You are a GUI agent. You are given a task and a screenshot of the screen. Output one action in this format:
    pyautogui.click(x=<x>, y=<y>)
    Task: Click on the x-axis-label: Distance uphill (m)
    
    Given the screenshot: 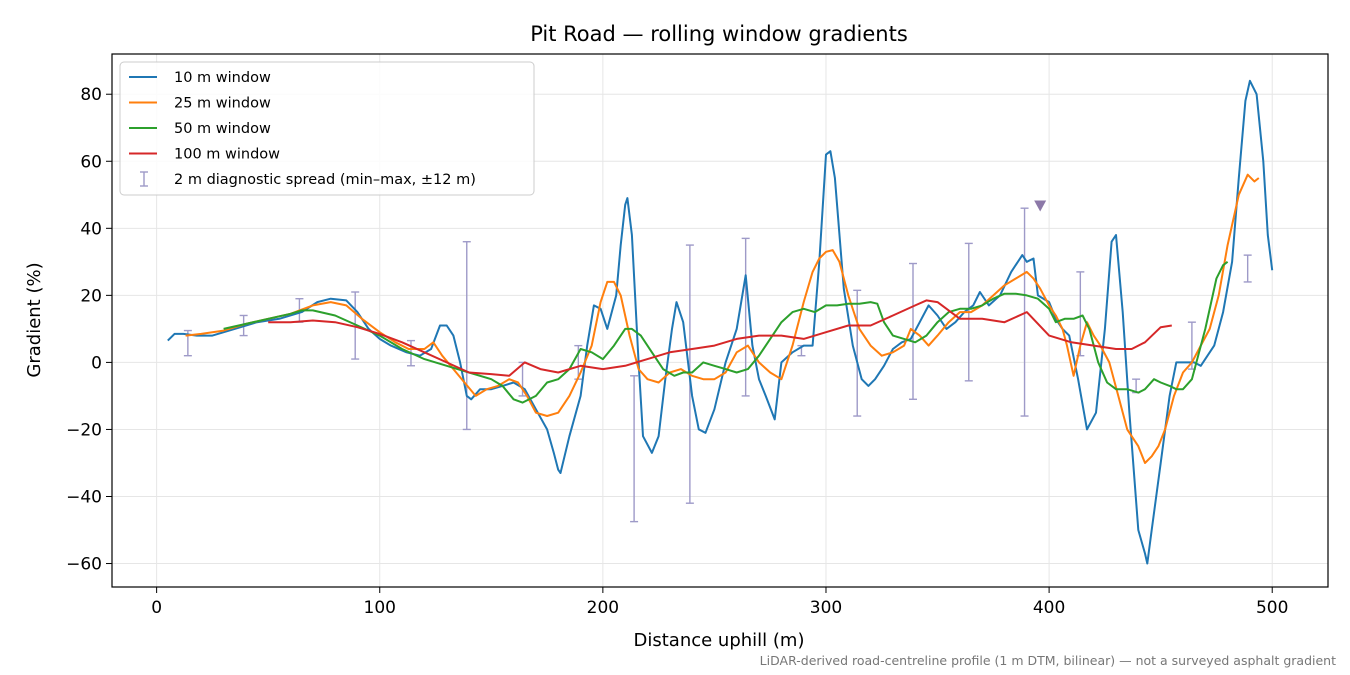 What is the action you would take?
    pyautogui.click(x=719, y=640)
    